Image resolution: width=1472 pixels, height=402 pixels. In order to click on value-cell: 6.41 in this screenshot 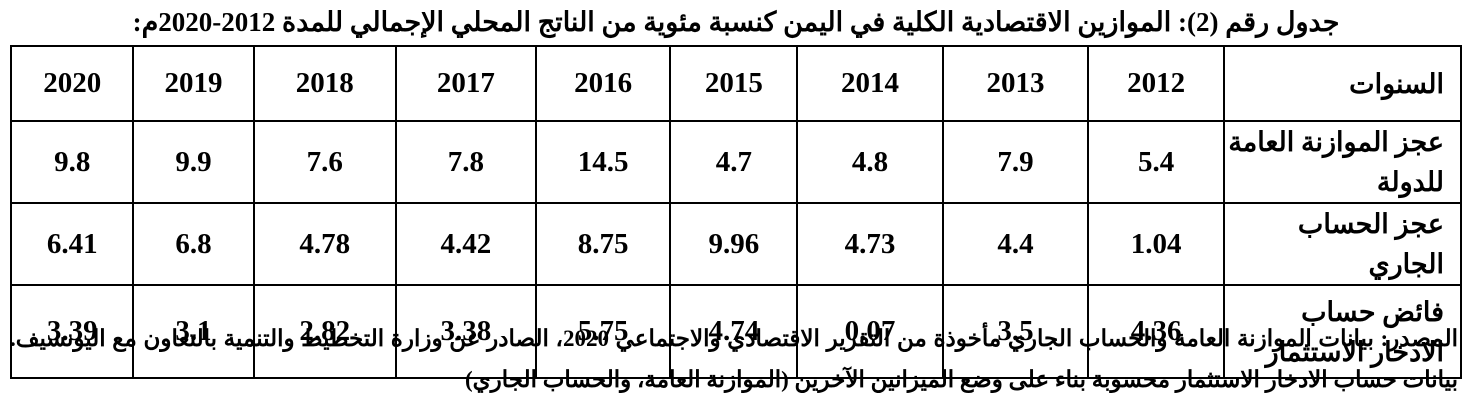, I will do `click(72, 244)`.